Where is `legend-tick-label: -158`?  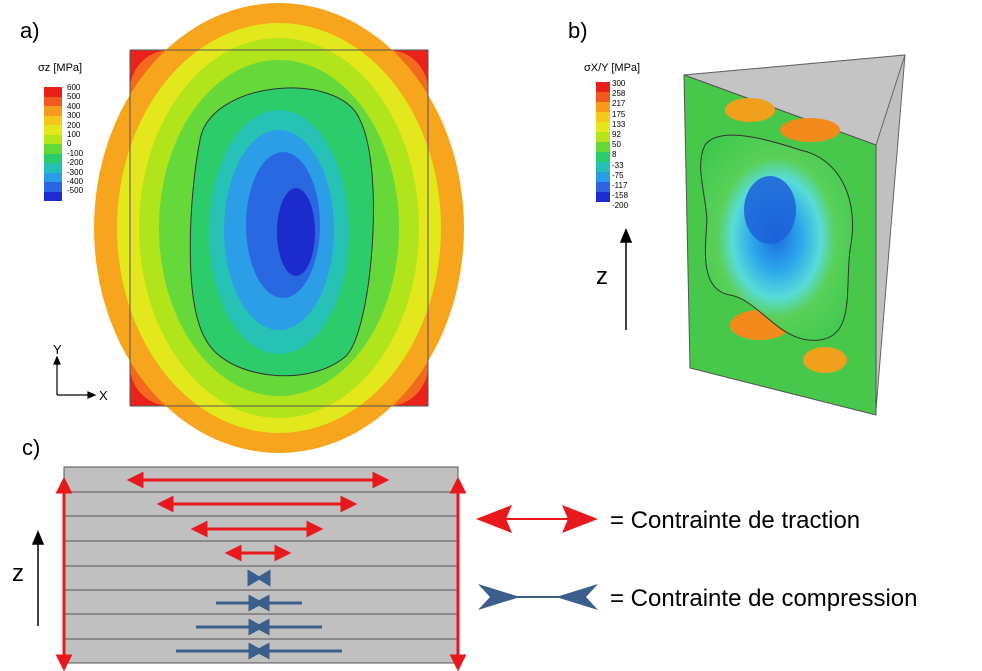
legend-tick-label: -158 is located at coordinates (620, 196).